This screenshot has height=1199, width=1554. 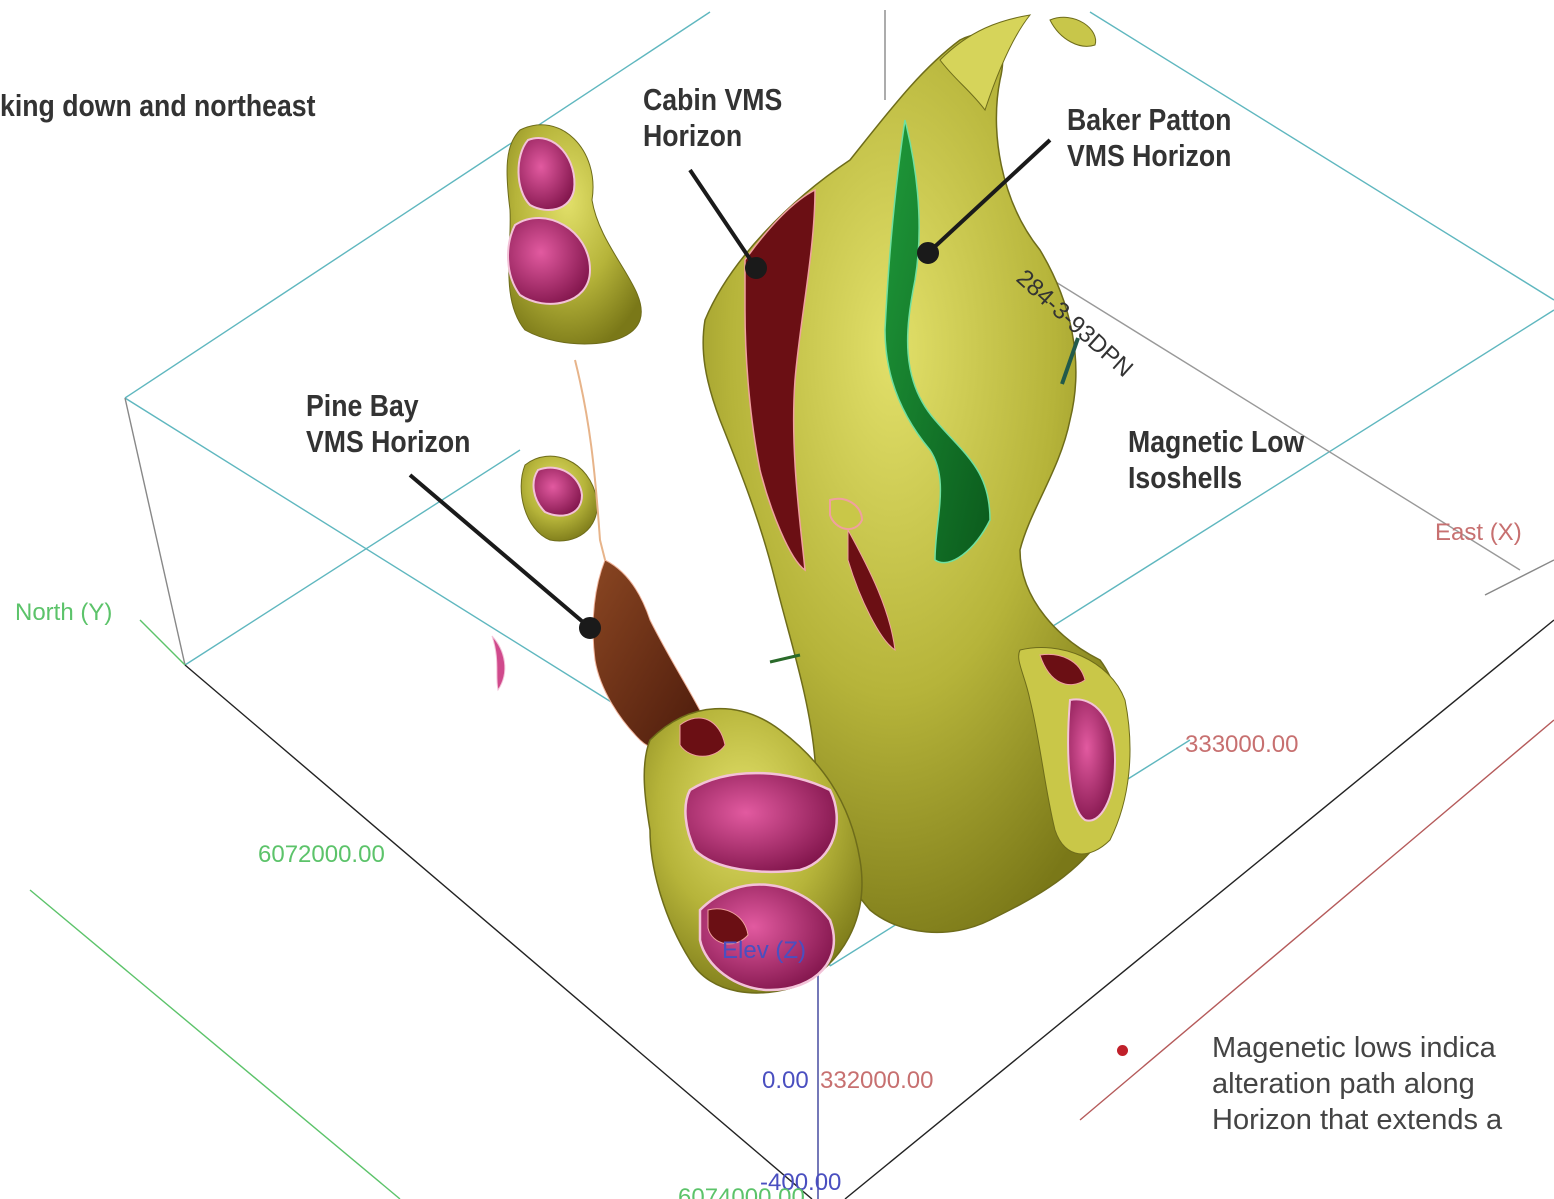 I want to click on box-top-edge-right, so click(x=1321, y=156).